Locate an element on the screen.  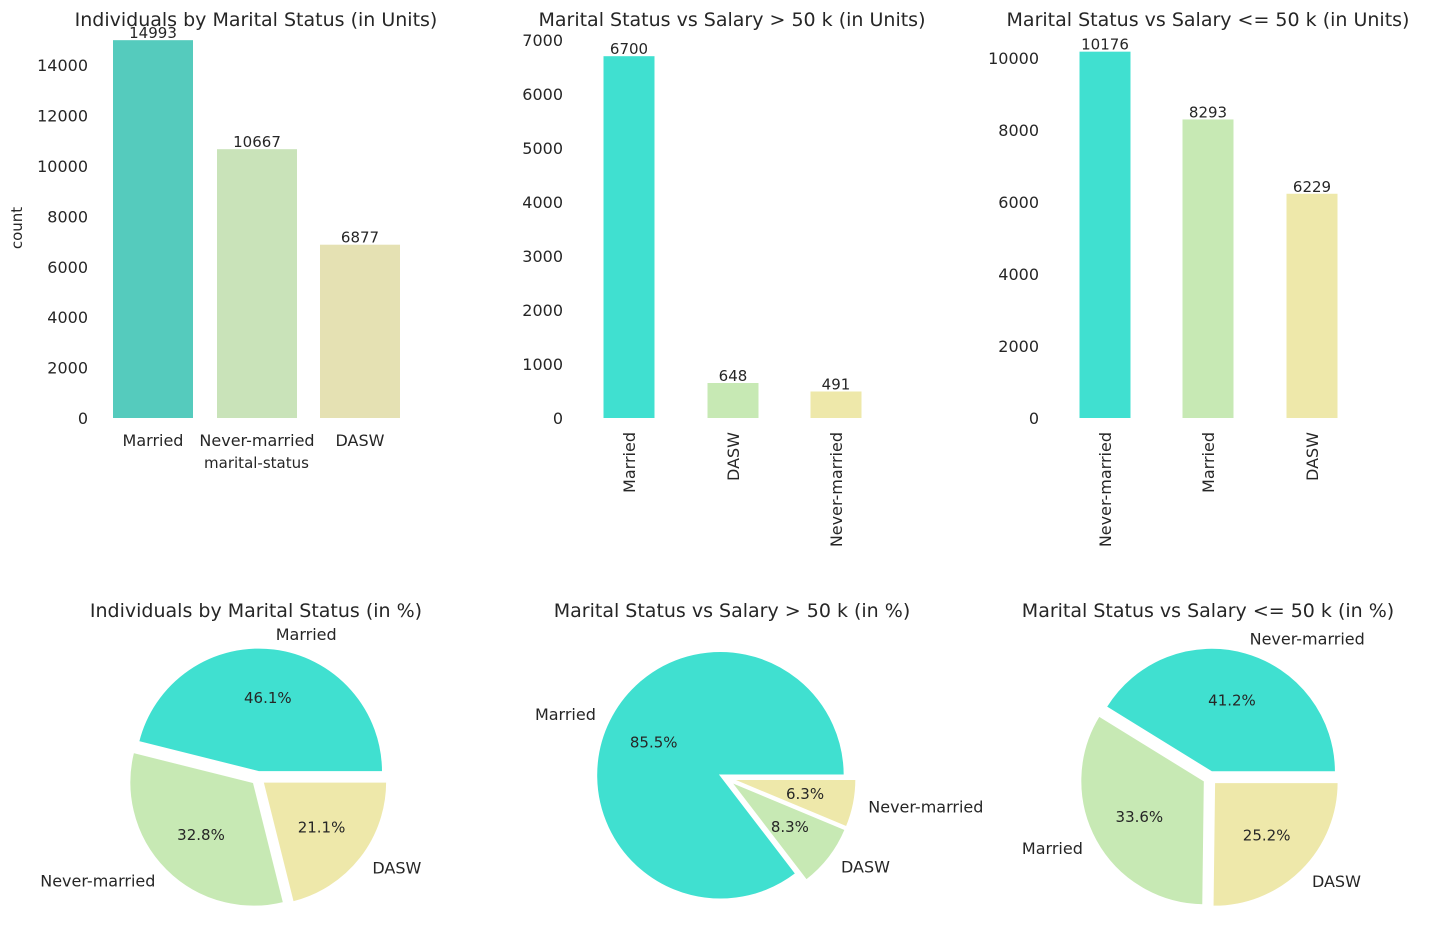
data-label: 10667 is located at coordinates (257, 142).